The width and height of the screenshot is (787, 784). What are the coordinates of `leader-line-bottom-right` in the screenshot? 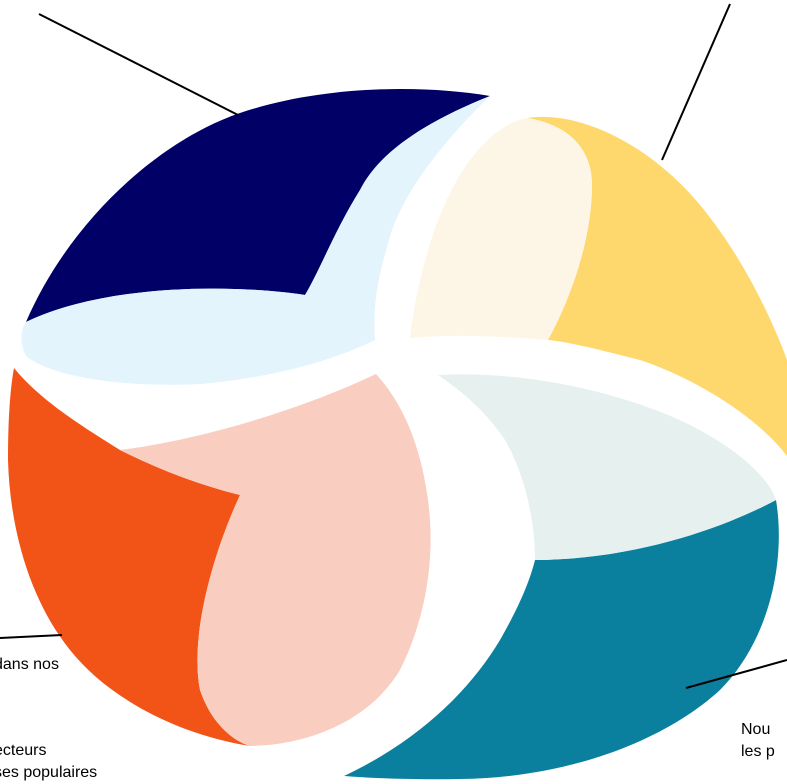 It's located at (736, 674).